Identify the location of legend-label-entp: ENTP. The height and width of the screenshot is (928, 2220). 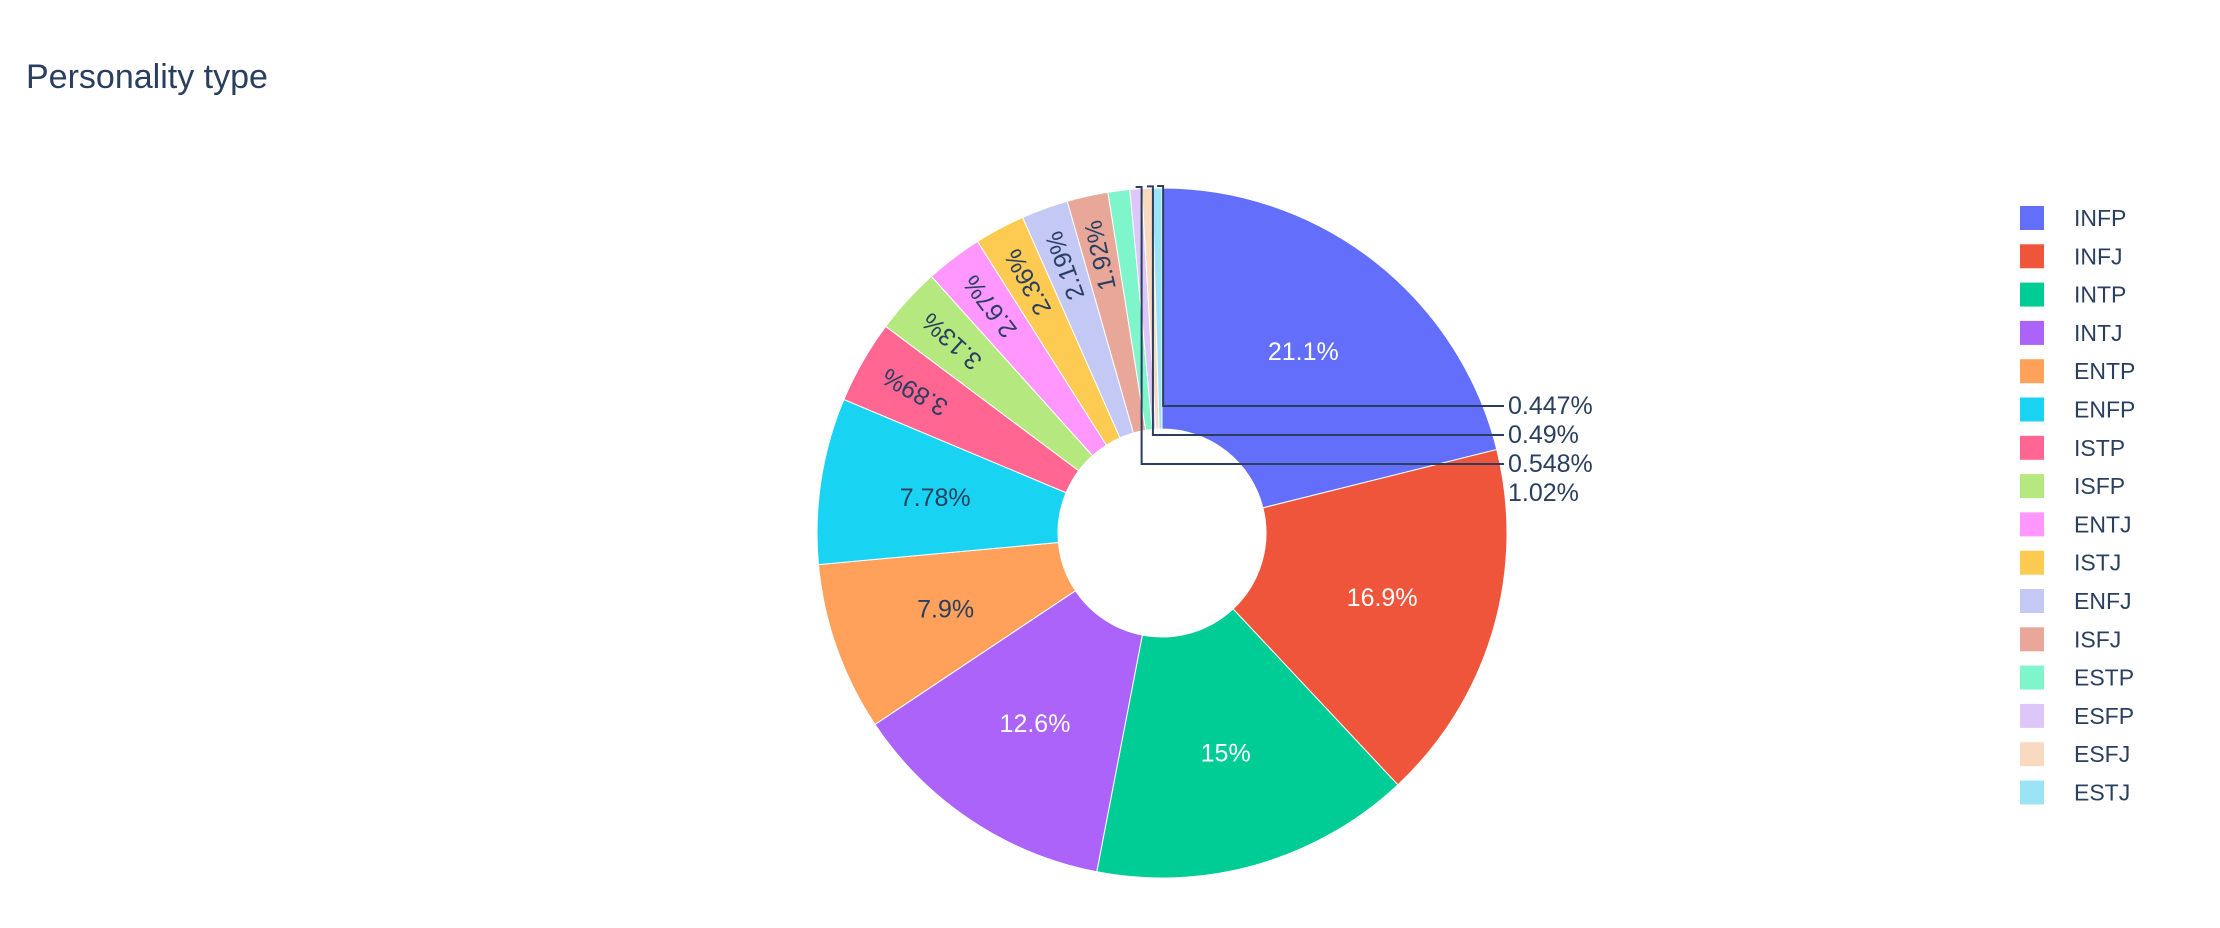
(2104, 371).